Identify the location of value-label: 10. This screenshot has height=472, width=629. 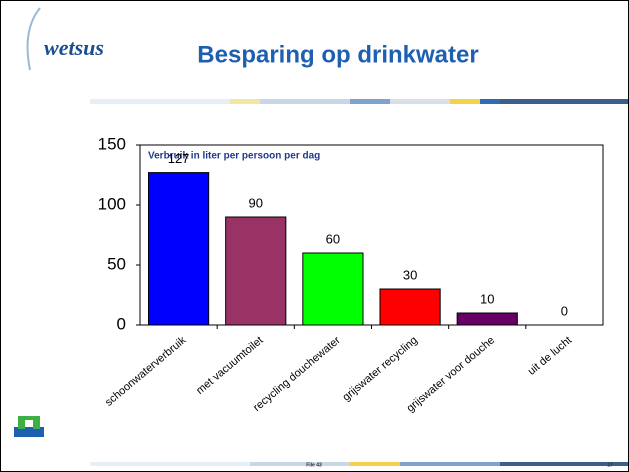
(487, 298).